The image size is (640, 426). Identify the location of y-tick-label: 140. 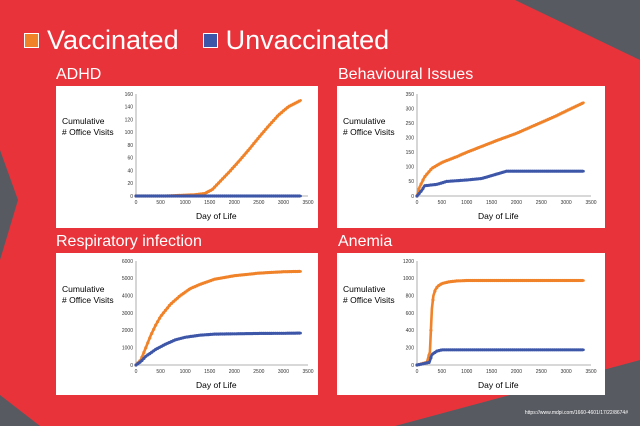
(129, 108).